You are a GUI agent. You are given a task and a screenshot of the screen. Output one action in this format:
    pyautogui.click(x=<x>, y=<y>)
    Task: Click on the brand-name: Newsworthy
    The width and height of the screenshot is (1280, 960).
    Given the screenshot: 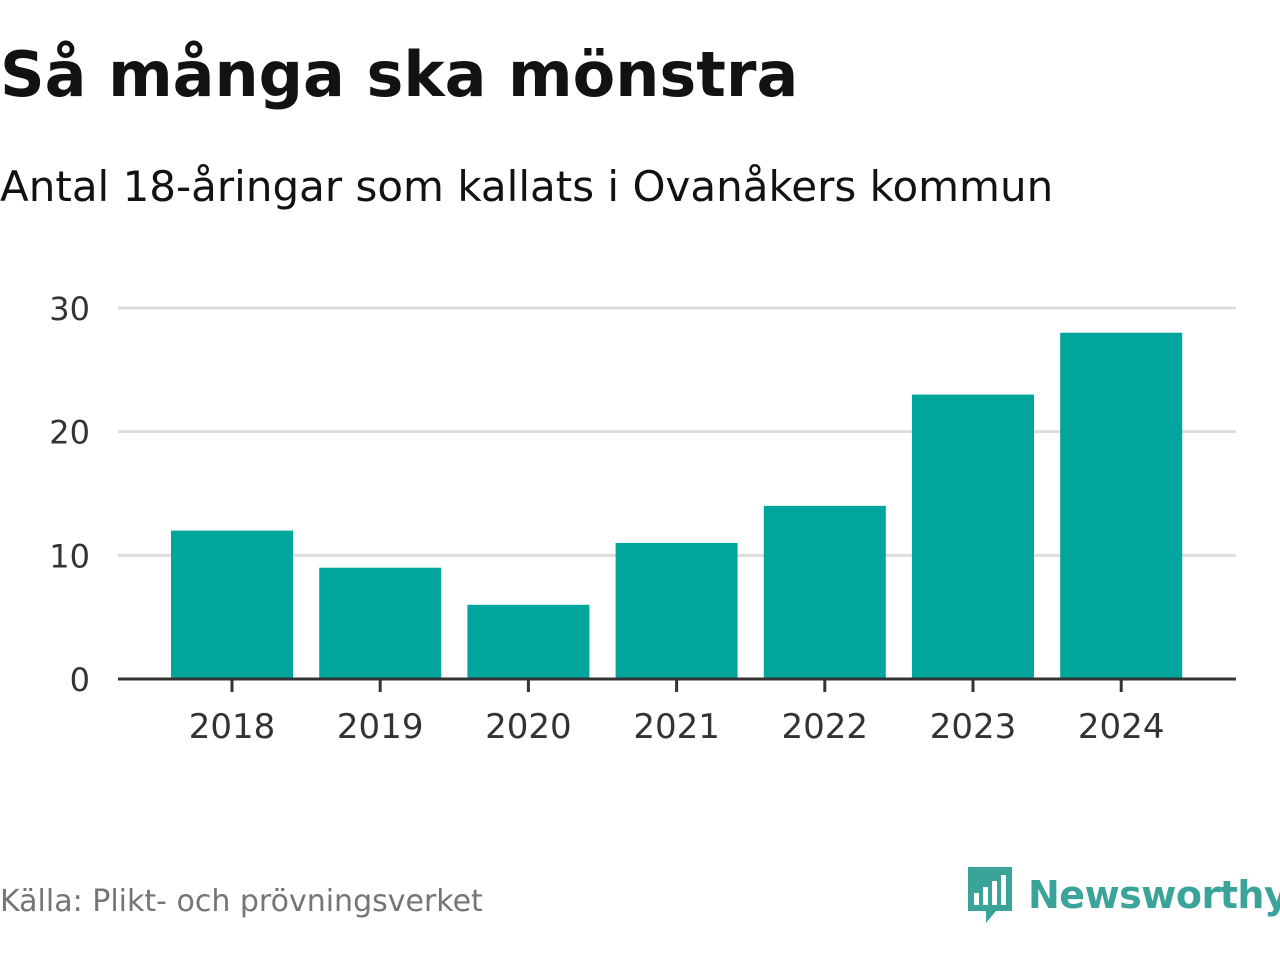 What is the action you would take?
    pyautogui.click(x=1154, y=895)
    